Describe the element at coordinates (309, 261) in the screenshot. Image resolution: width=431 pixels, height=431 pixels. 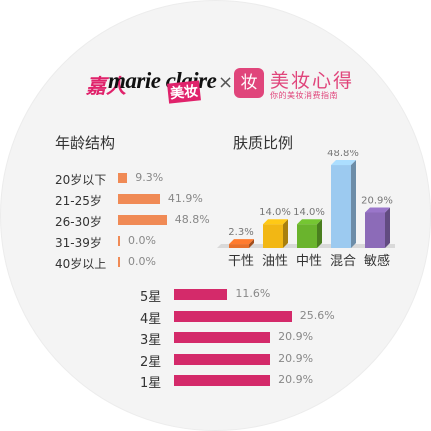
I see `skin-category-label: 中性` at that location.